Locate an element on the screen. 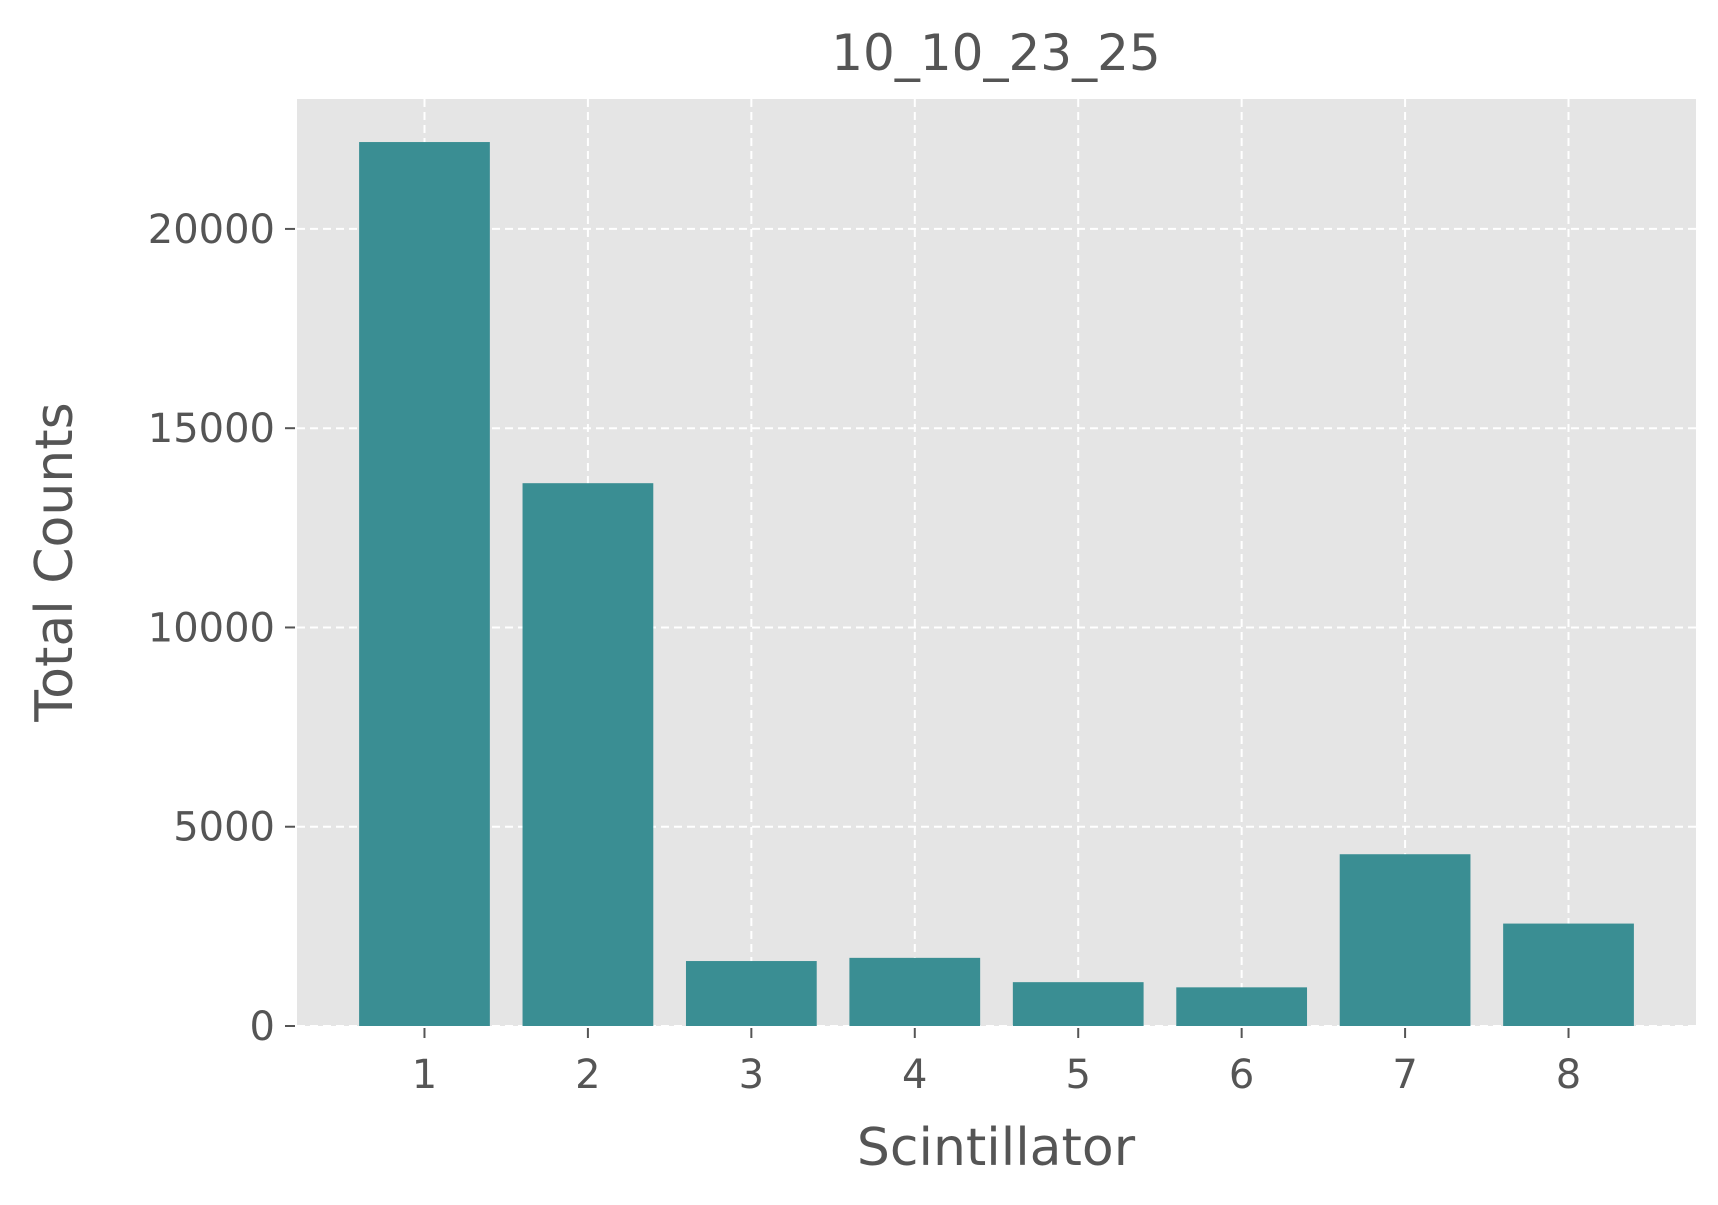 This screenshot has height=1205, width=1718. x-tick-label: 5 is located at coordinates (1077, 1075).